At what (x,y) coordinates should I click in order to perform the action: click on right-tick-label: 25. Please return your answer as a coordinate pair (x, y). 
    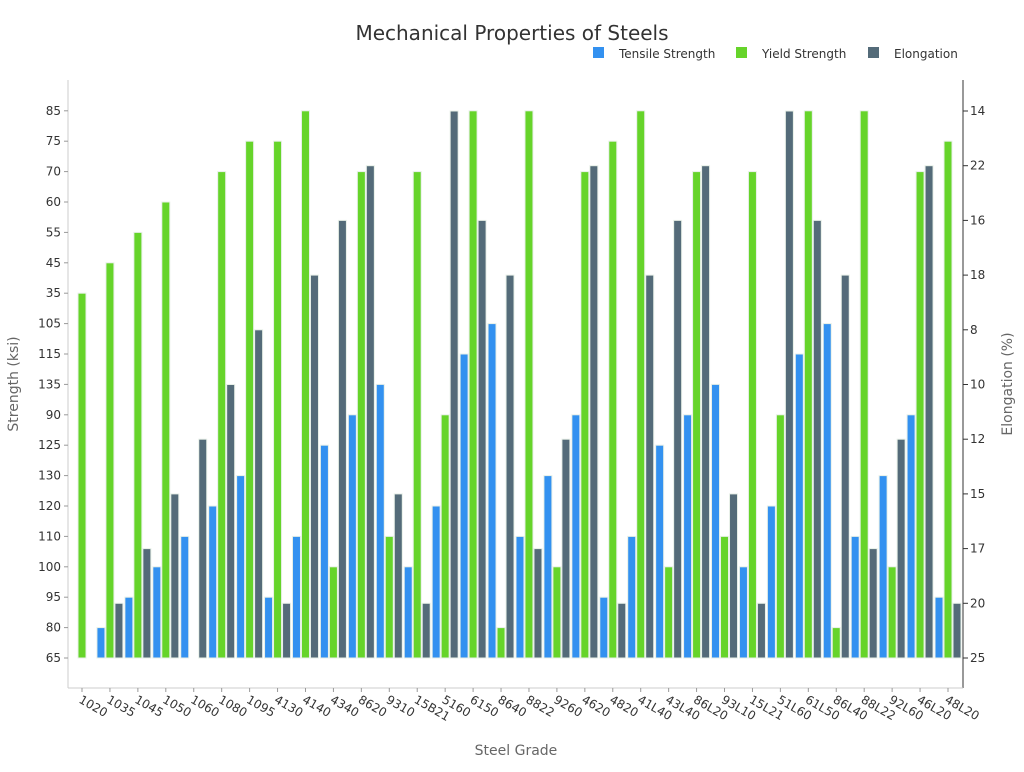
    Looking at the image, I should click on (977, 658).